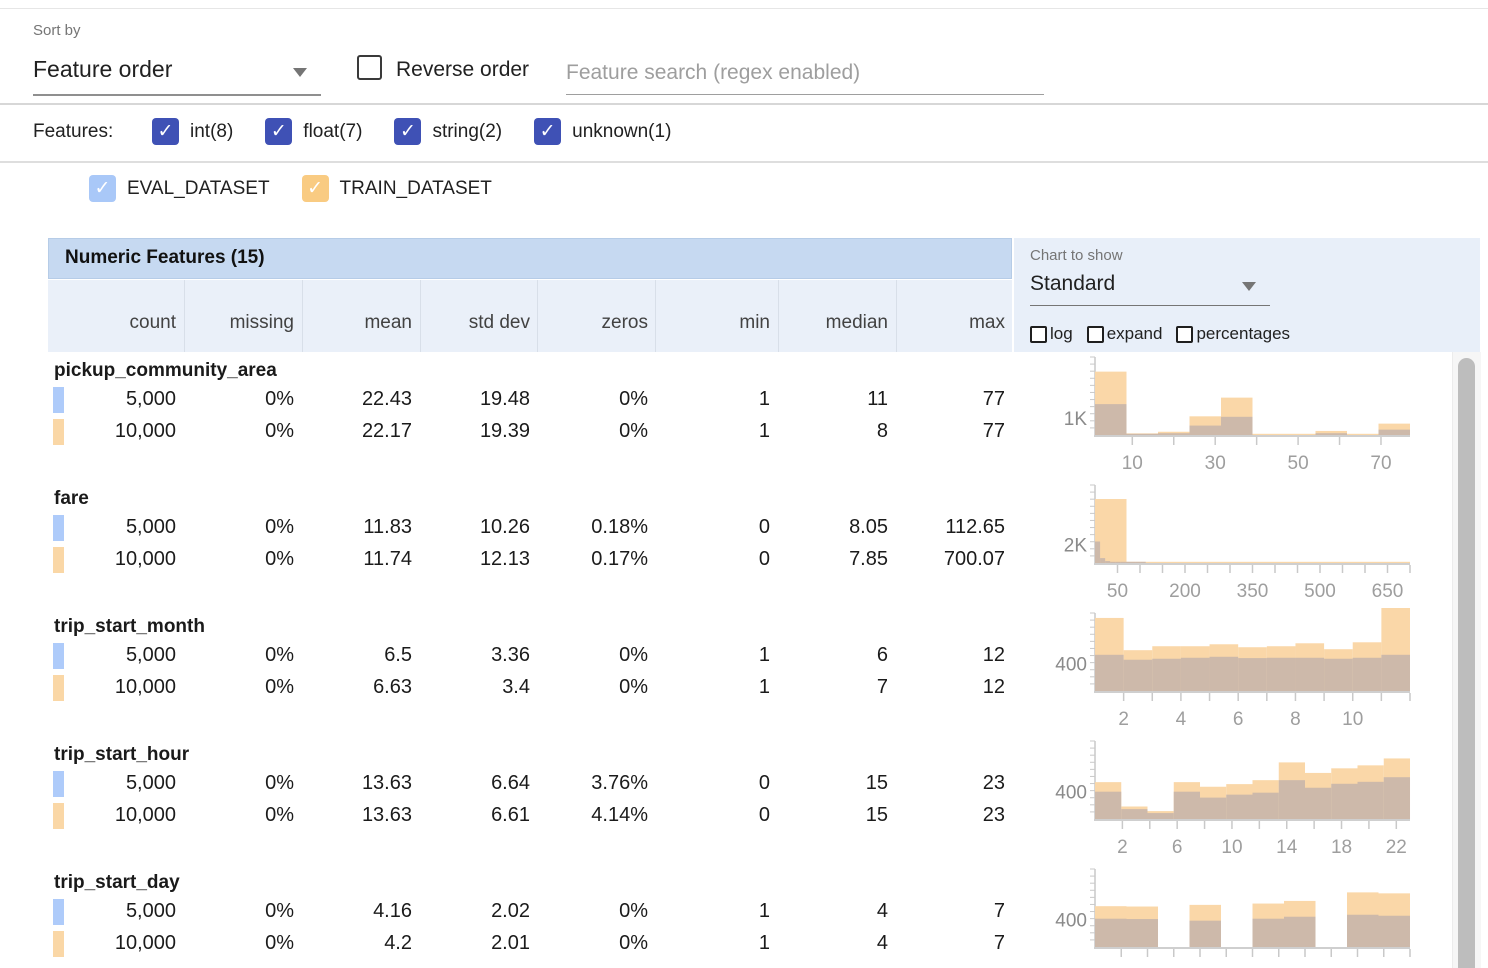  I want to click on sort-by-dropdown: Feature order, so click(103, 69).